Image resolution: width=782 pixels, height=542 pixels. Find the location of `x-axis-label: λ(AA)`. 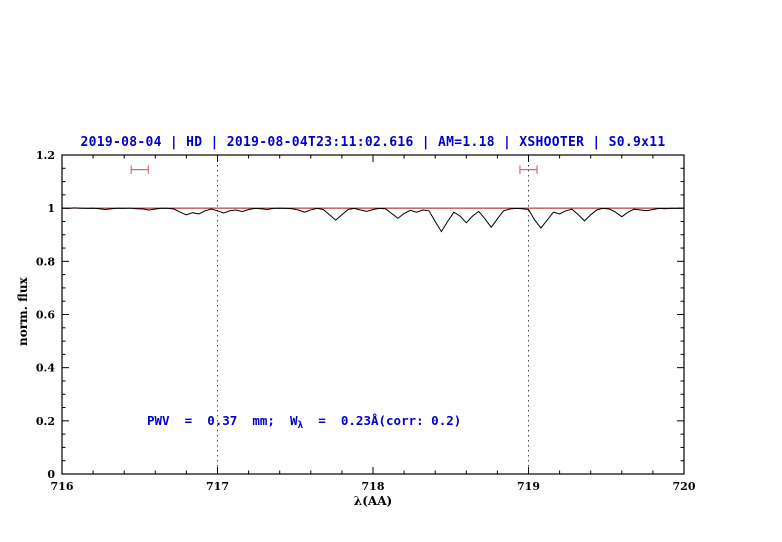

x-axis-label: λ(AA) is located at coordinates (373, 501).